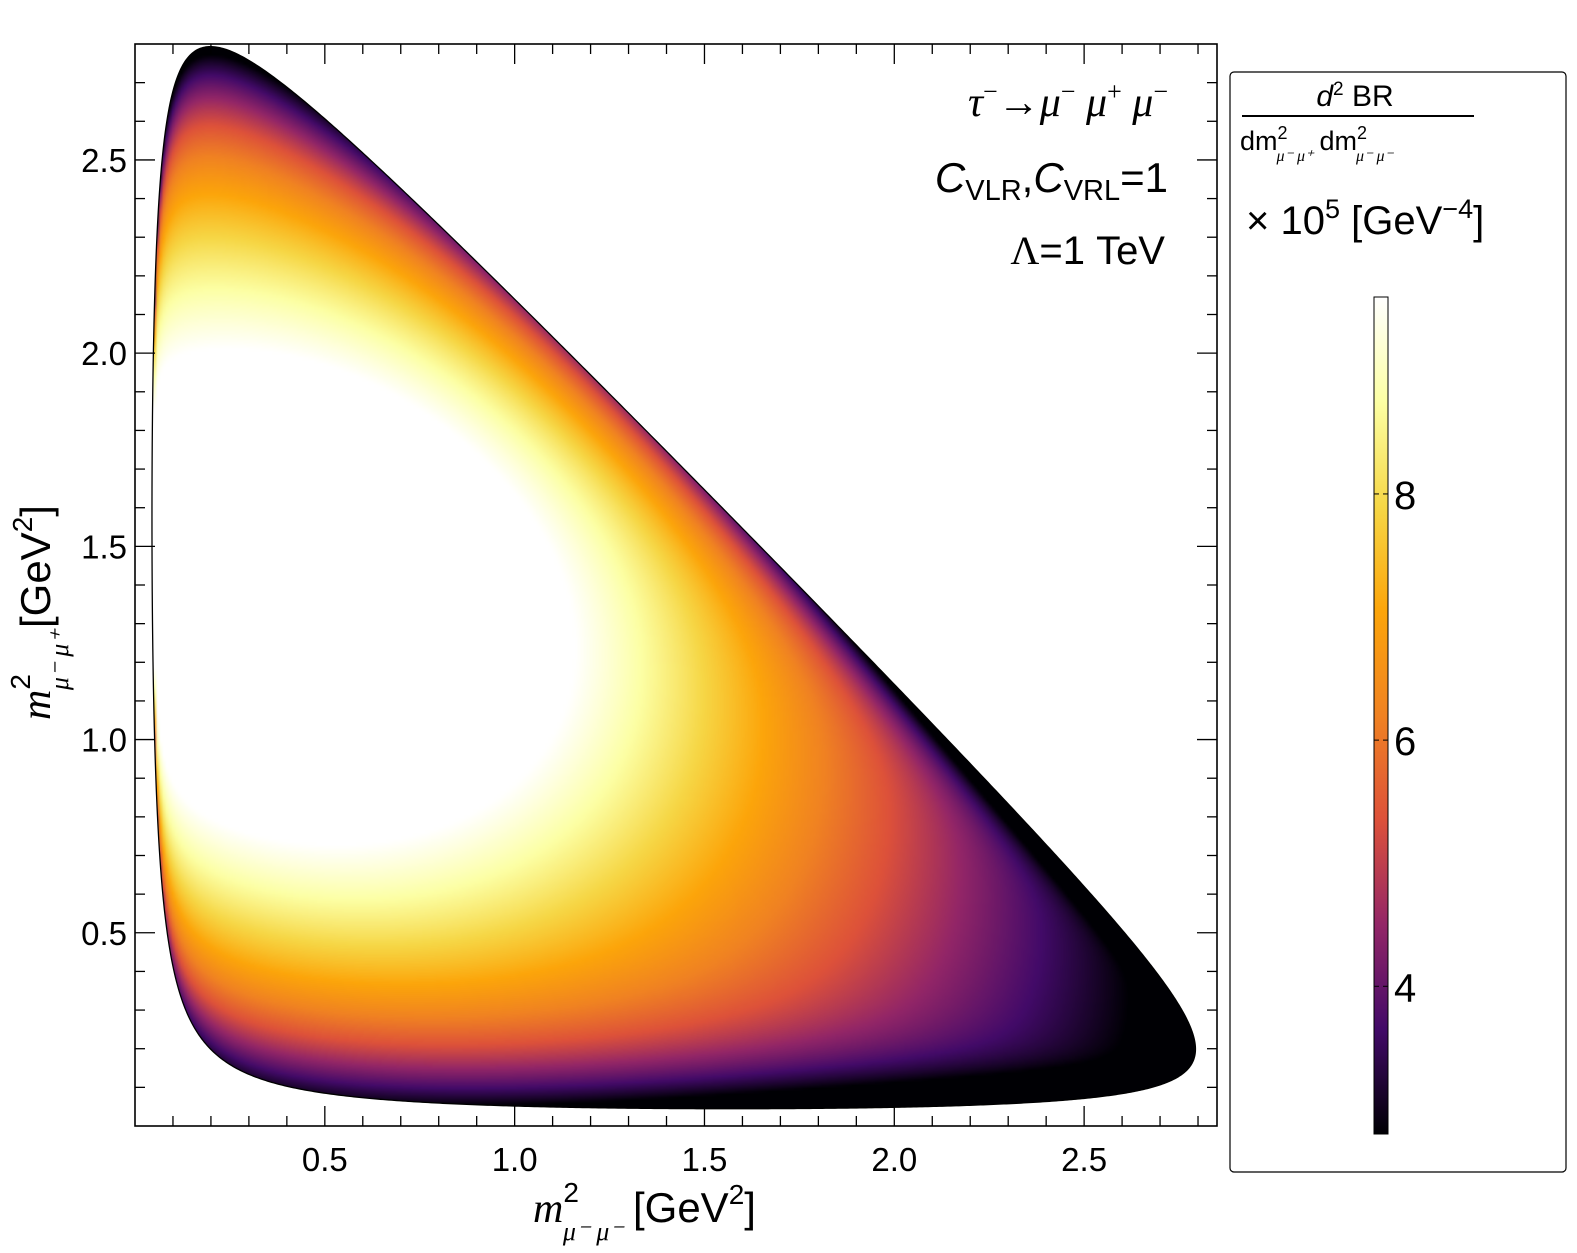 The height and width of the screenshot is (1253, 1577). What do you see at coordinates (1087, 250) in the screenshot?
I see `scale-annotation: Λ=1 TeV` at bounding box center [1087, 250].